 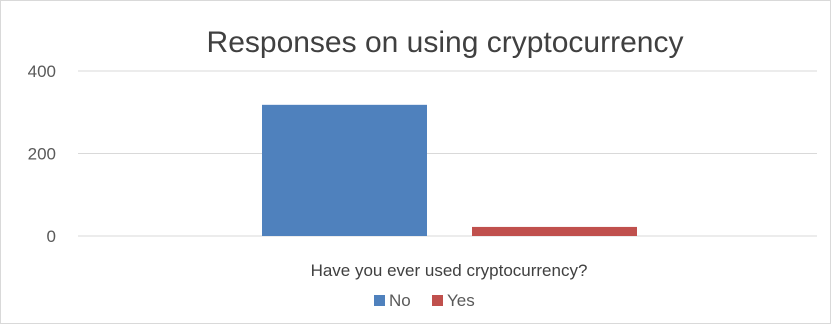 I want to click on legend-swatch-yes, so click(x=437, y=300).